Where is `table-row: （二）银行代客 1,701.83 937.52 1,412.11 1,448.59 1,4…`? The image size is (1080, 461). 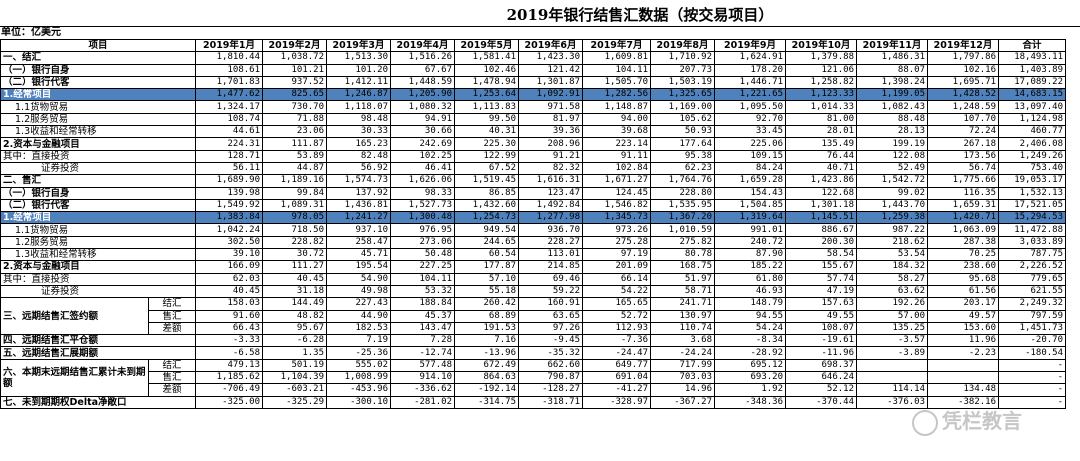 table-row: （二）银行代客 1,701.83 937.52 1,412.11 1,448.59 1,4… is located at coordinates (533, 82).